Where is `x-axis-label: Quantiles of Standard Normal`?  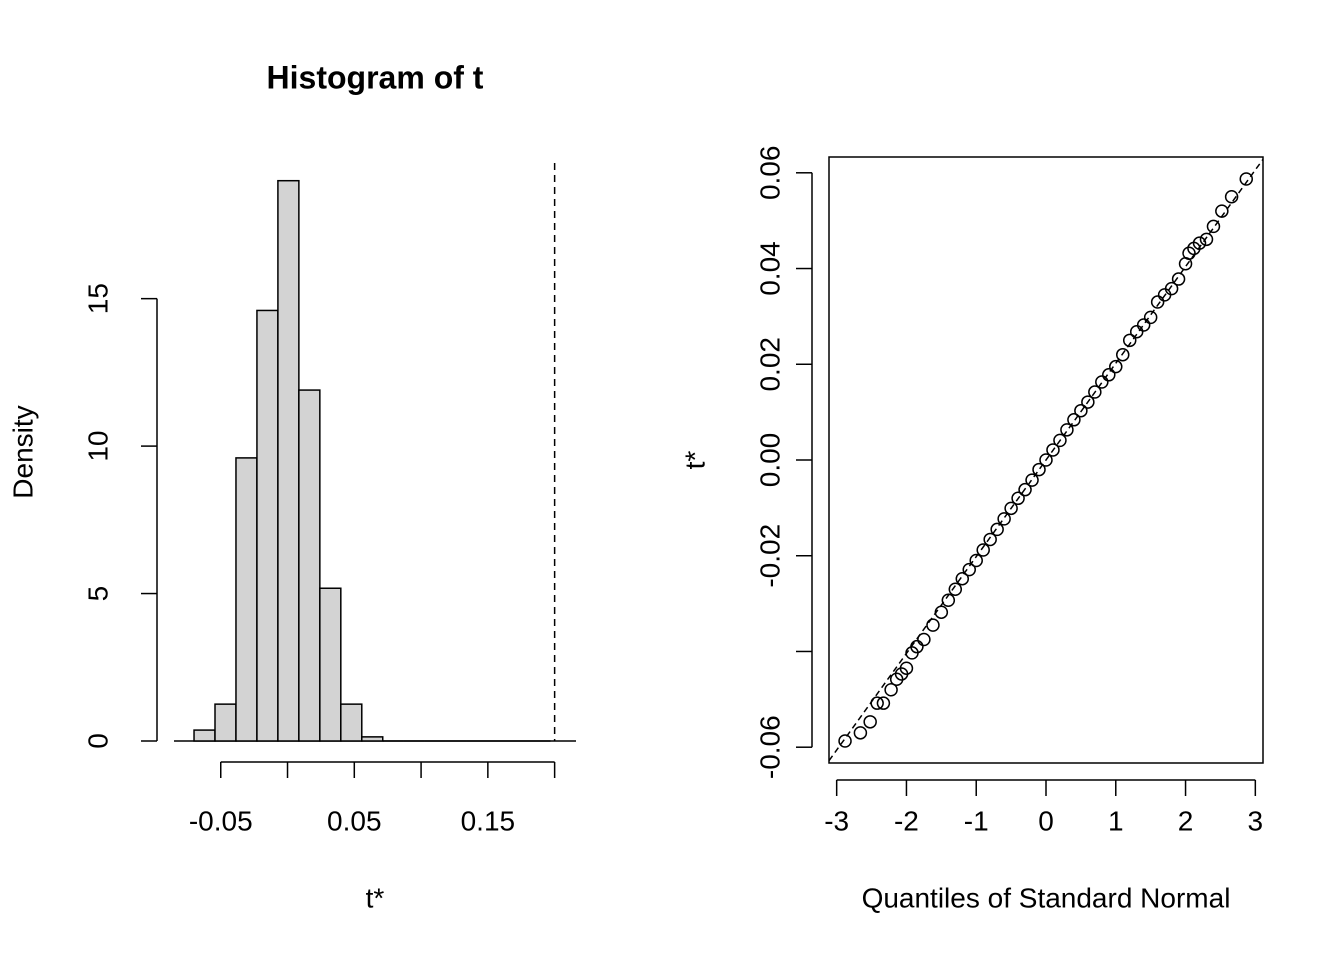
x-axis-label: Quantiles of Standard Normal is located at coordinates (1046, 897).